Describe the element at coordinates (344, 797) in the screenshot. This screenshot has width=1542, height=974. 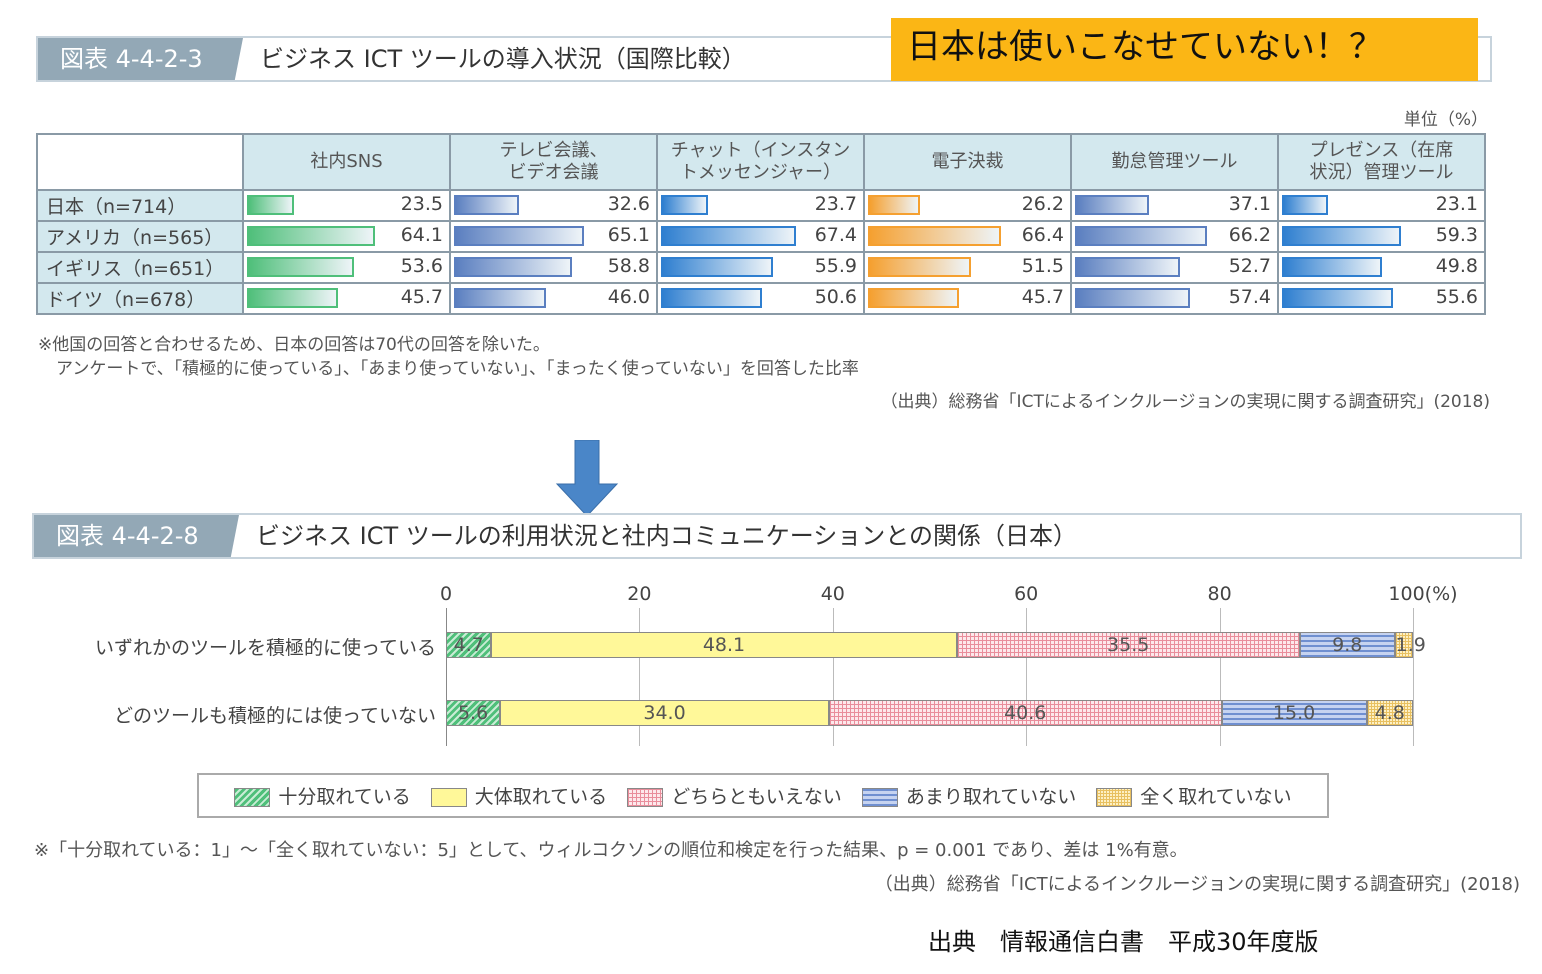
I see `legend-label: 十分取れている` at that location.